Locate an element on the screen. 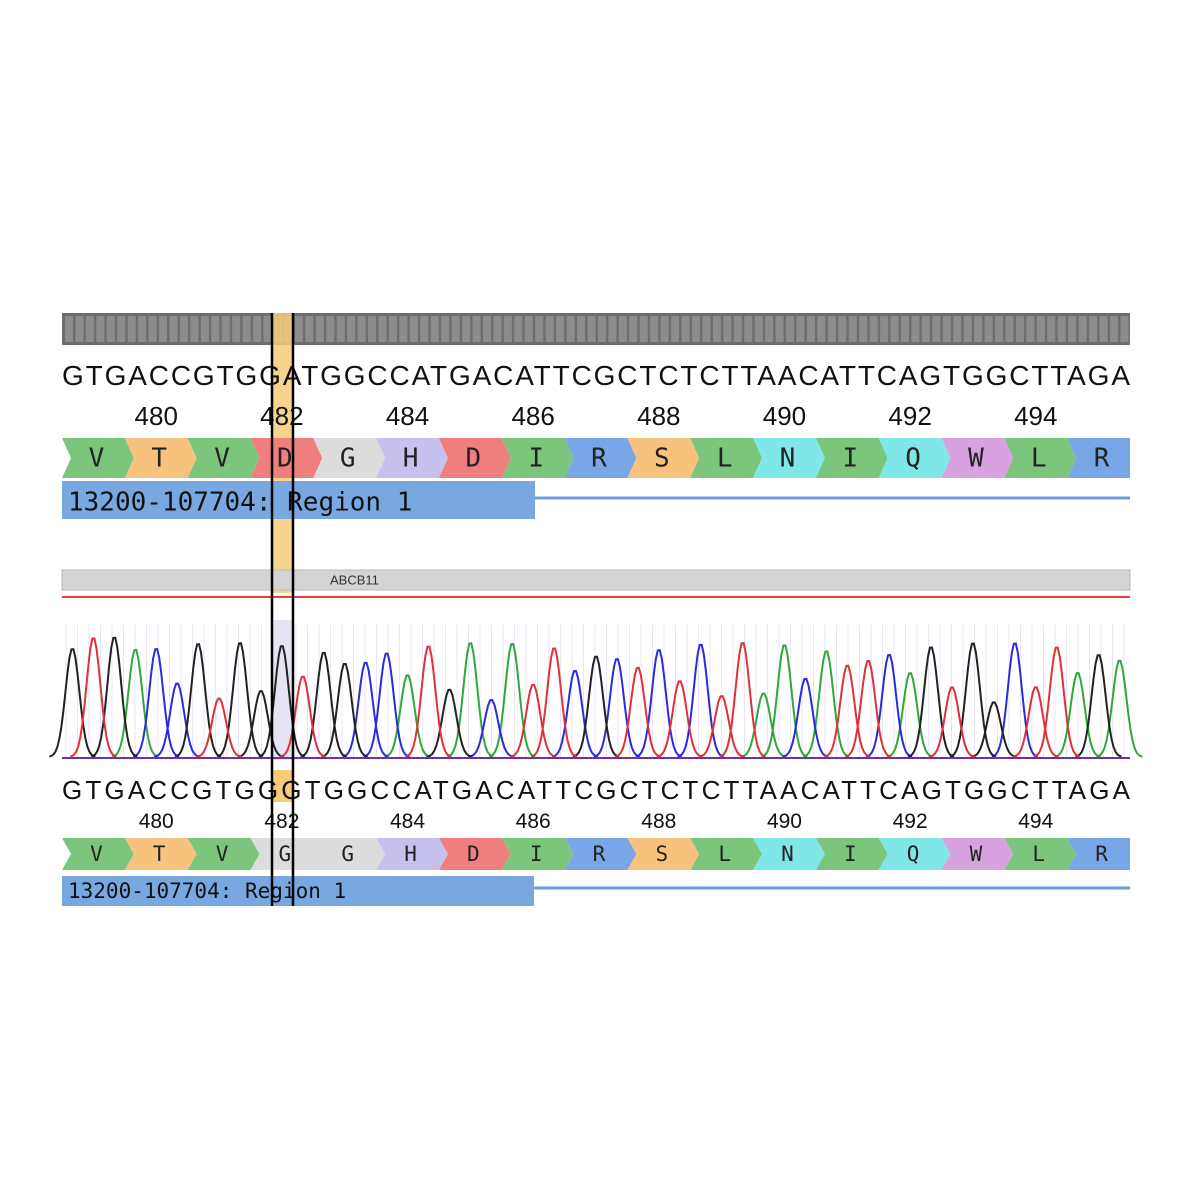 This screenshot has width=1200, height=1200. region-bar is located at coordinates (298, 891).